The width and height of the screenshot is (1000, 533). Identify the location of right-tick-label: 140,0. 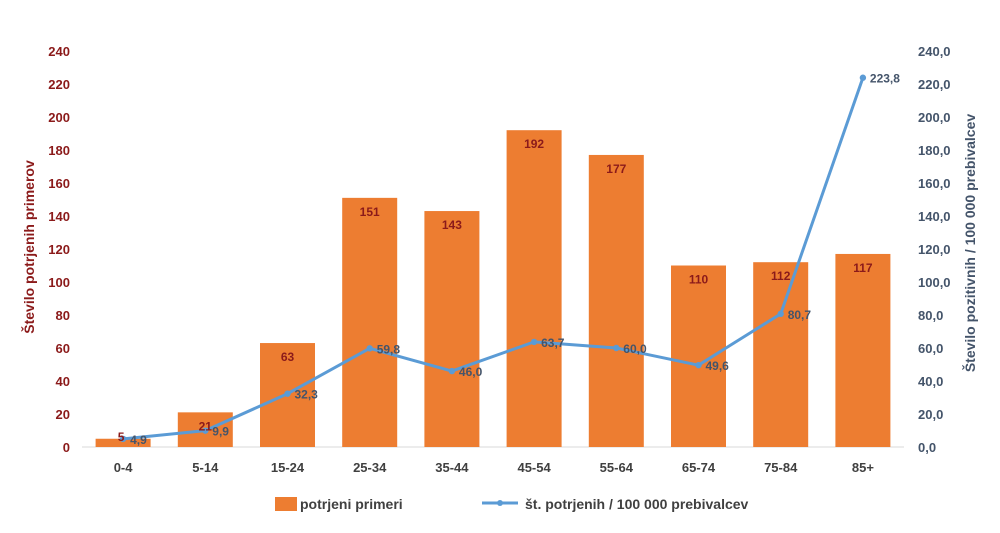
(934, 216).